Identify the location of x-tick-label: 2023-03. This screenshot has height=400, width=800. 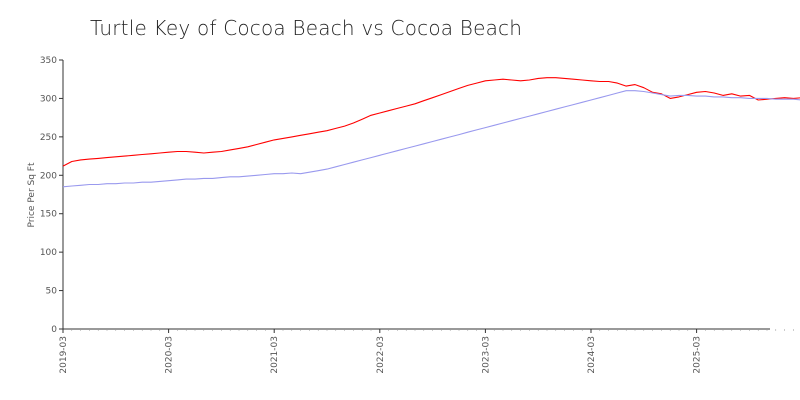
(486, 355).